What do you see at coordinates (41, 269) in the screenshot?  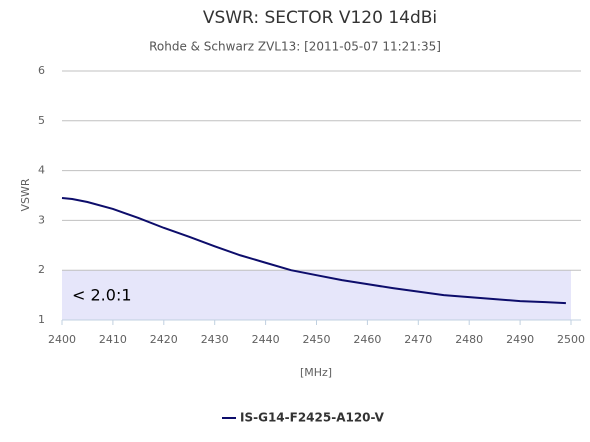 I see `y-tick-label: 2` at bounding box center [41, 269].